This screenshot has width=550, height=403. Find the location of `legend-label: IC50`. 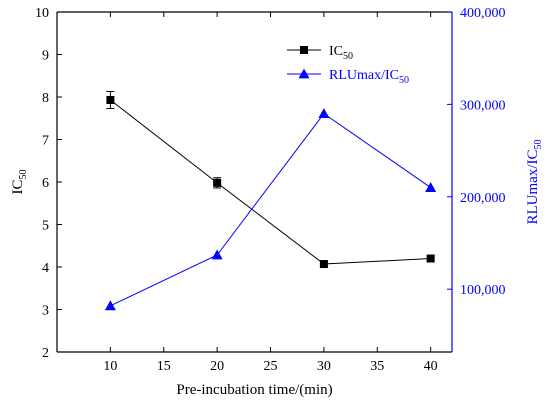

legend-label: IC50 is located at coordinates (341, 53).